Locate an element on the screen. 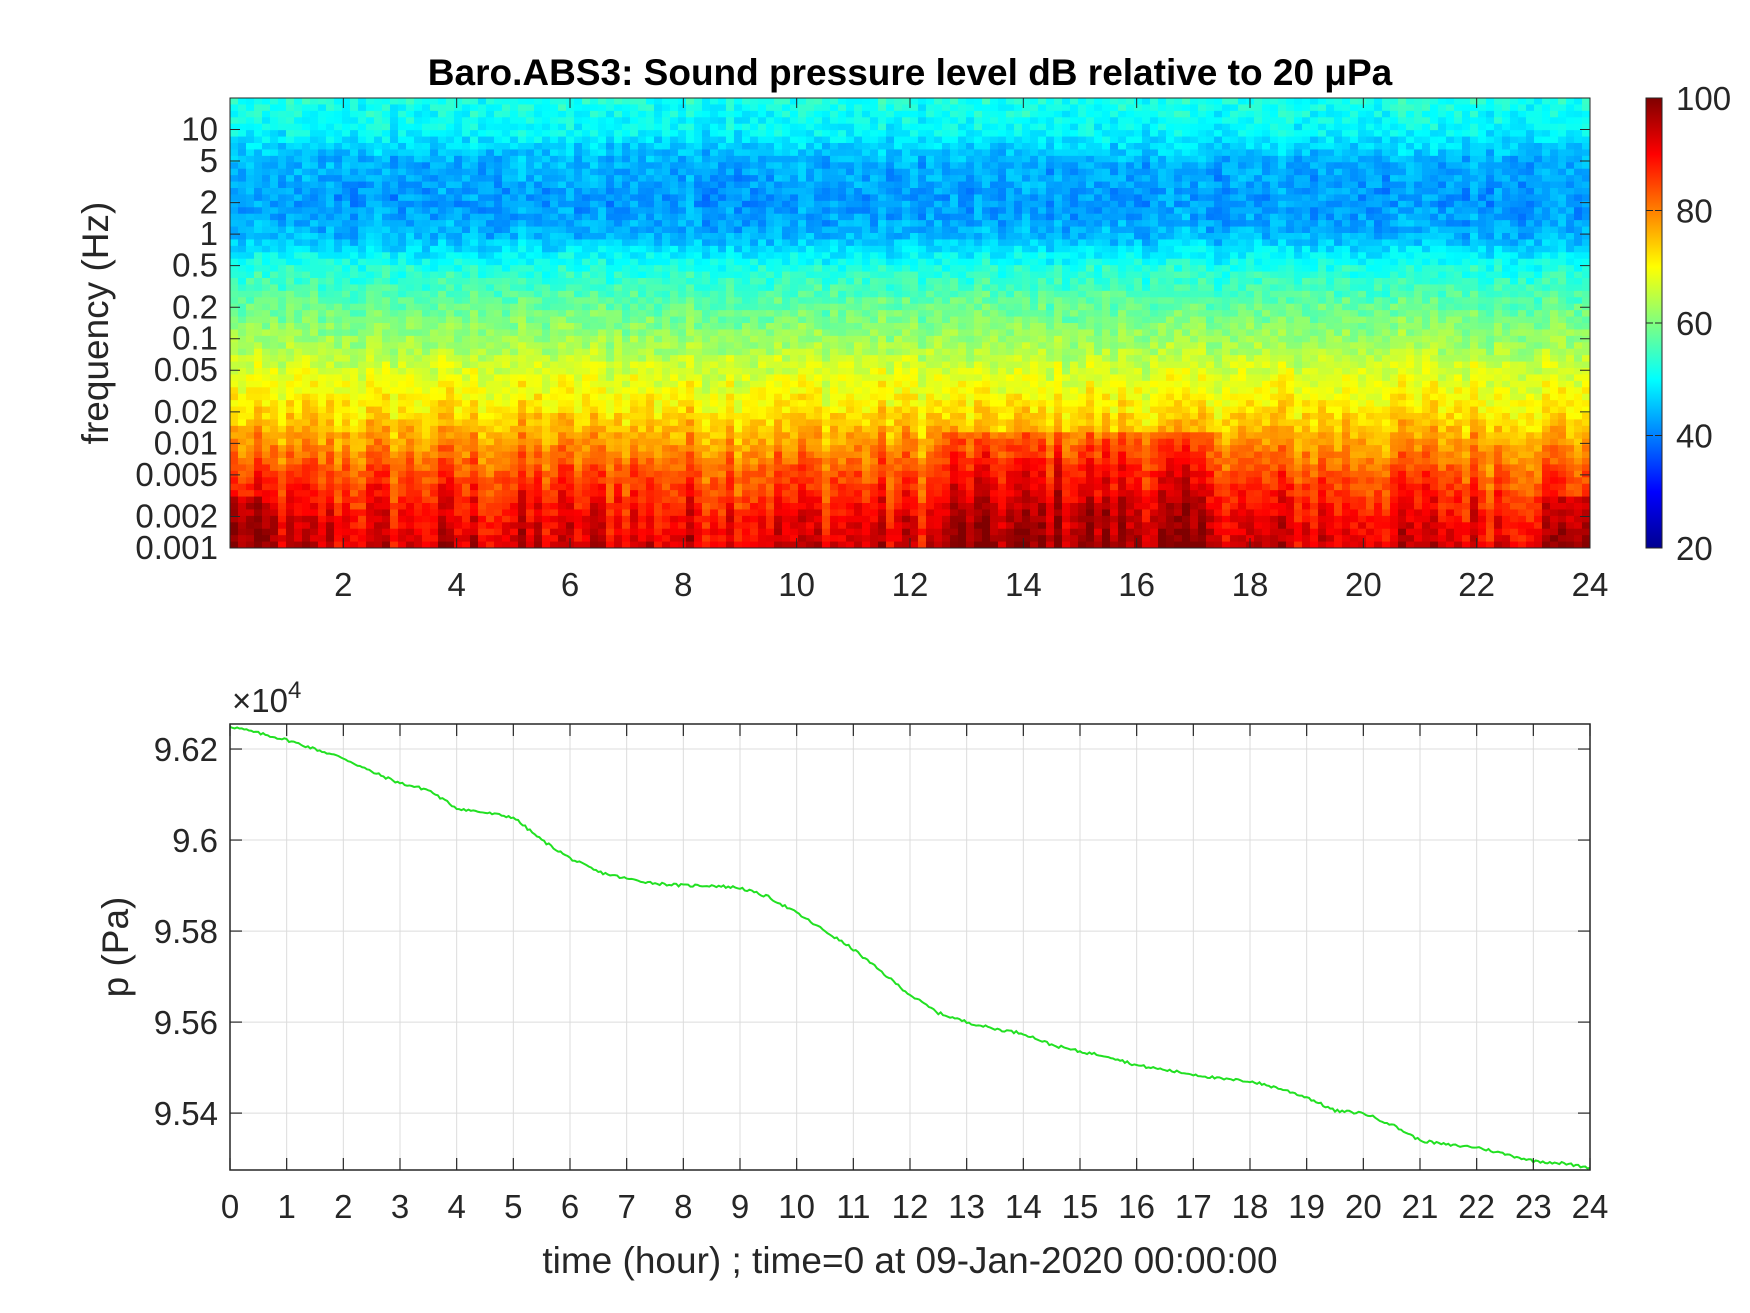 The width and height of the screenshot is (1750, 1313). pressure-axis-label: p (Pa) is located at coordinates (115, 947).